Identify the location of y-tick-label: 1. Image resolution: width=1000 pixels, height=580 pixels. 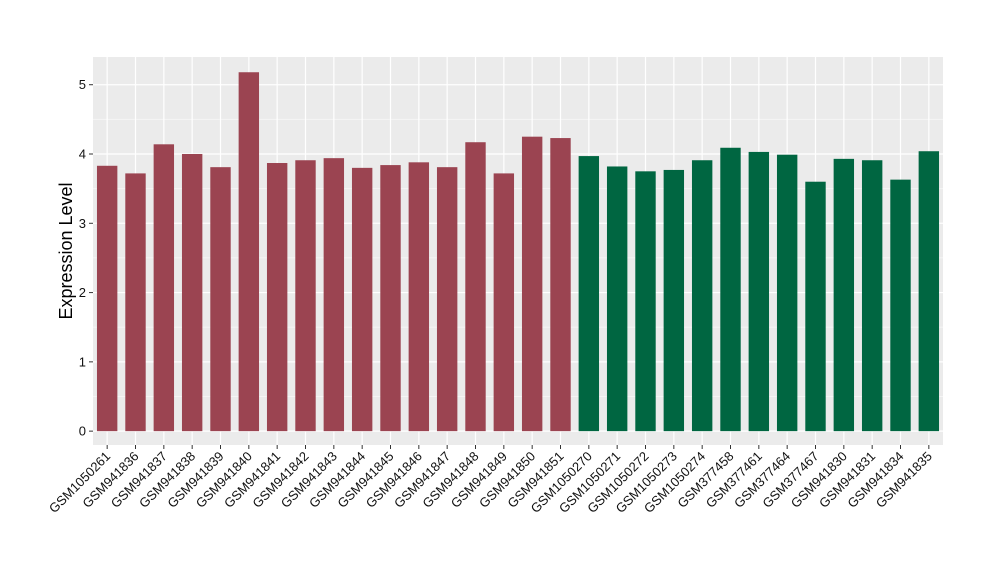
(82, 361).